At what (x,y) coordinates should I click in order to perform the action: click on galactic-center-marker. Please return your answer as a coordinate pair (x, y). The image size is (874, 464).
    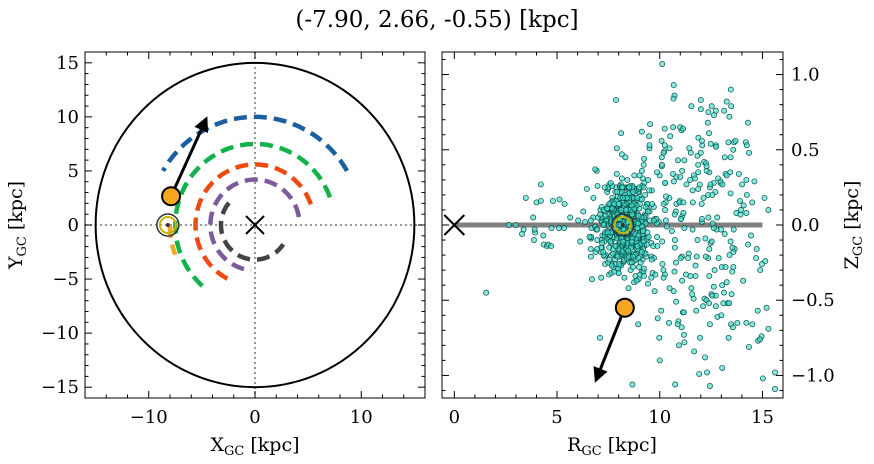
    Looking at the image, I should click on (255, 225).